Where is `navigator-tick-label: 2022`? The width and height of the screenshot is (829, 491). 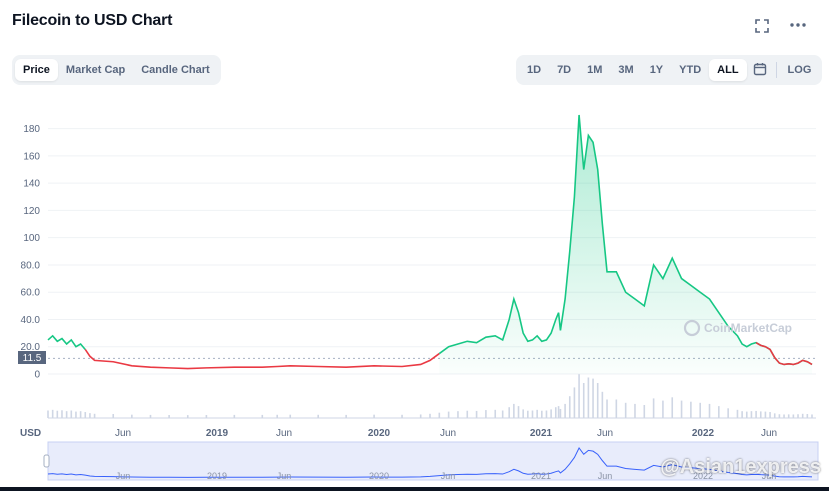
navigator-tick-label: 2022 is located at coordinates (703, 476).